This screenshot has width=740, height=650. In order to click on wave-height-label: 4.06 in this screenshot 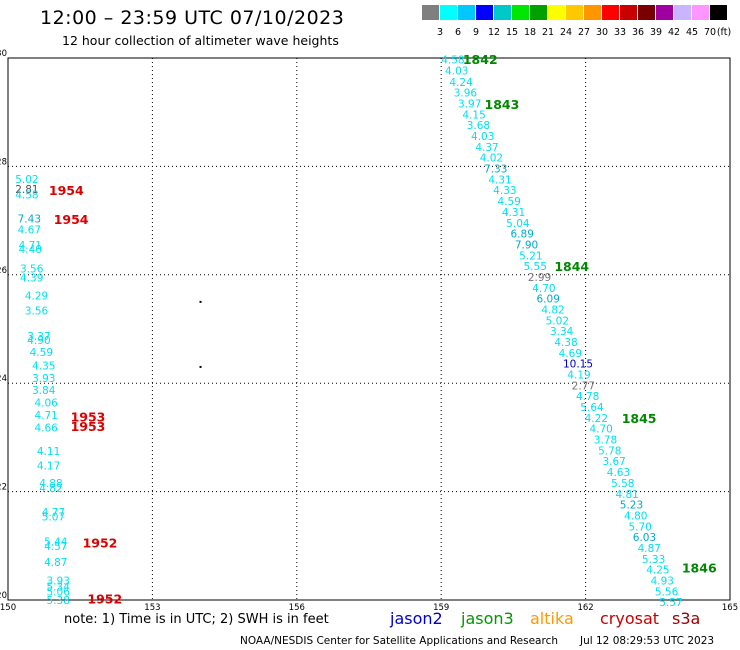, I will do `click(46, 404)`.